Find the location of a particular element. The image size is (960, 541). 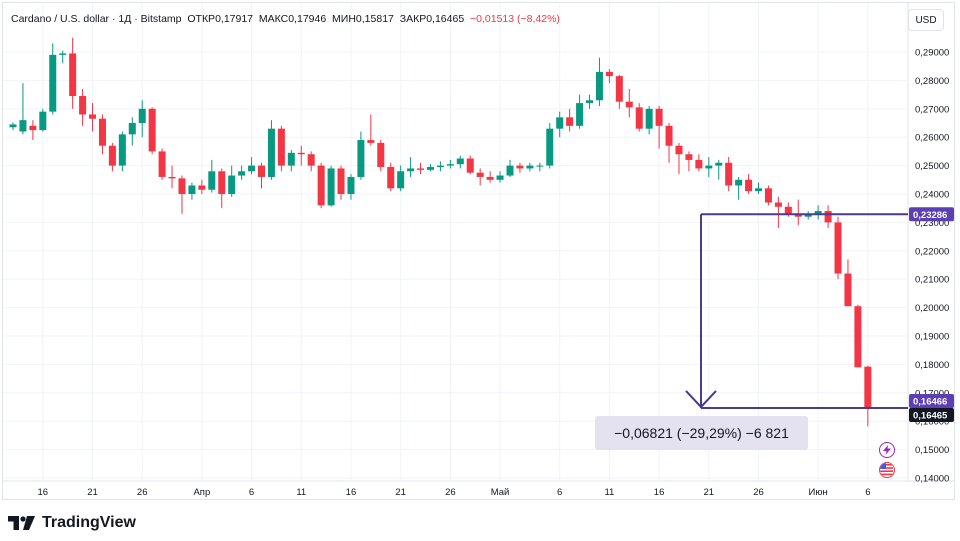

lightning-alert-icon is located at coordinates (887, 450).